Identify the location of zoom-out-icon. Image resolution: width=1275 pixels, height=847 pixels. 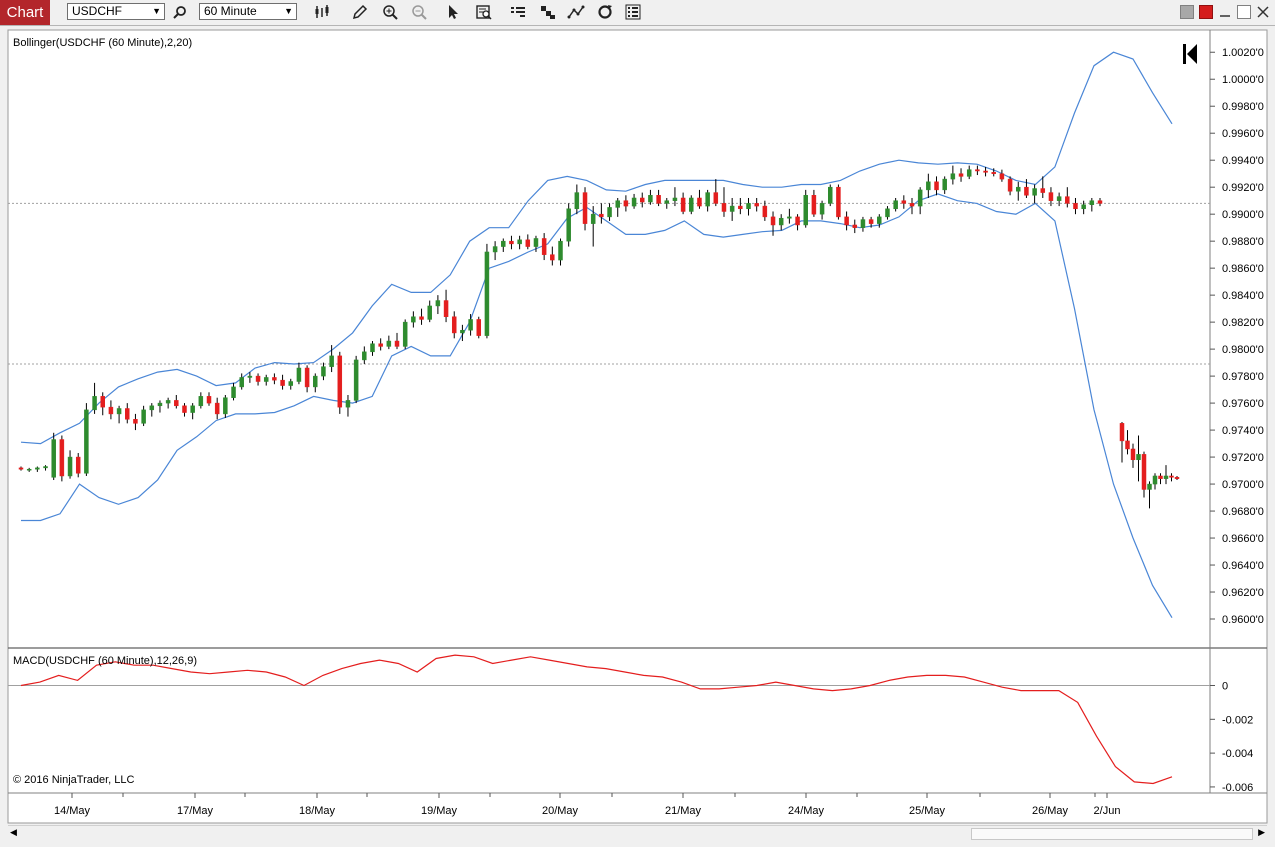
(419, 12).